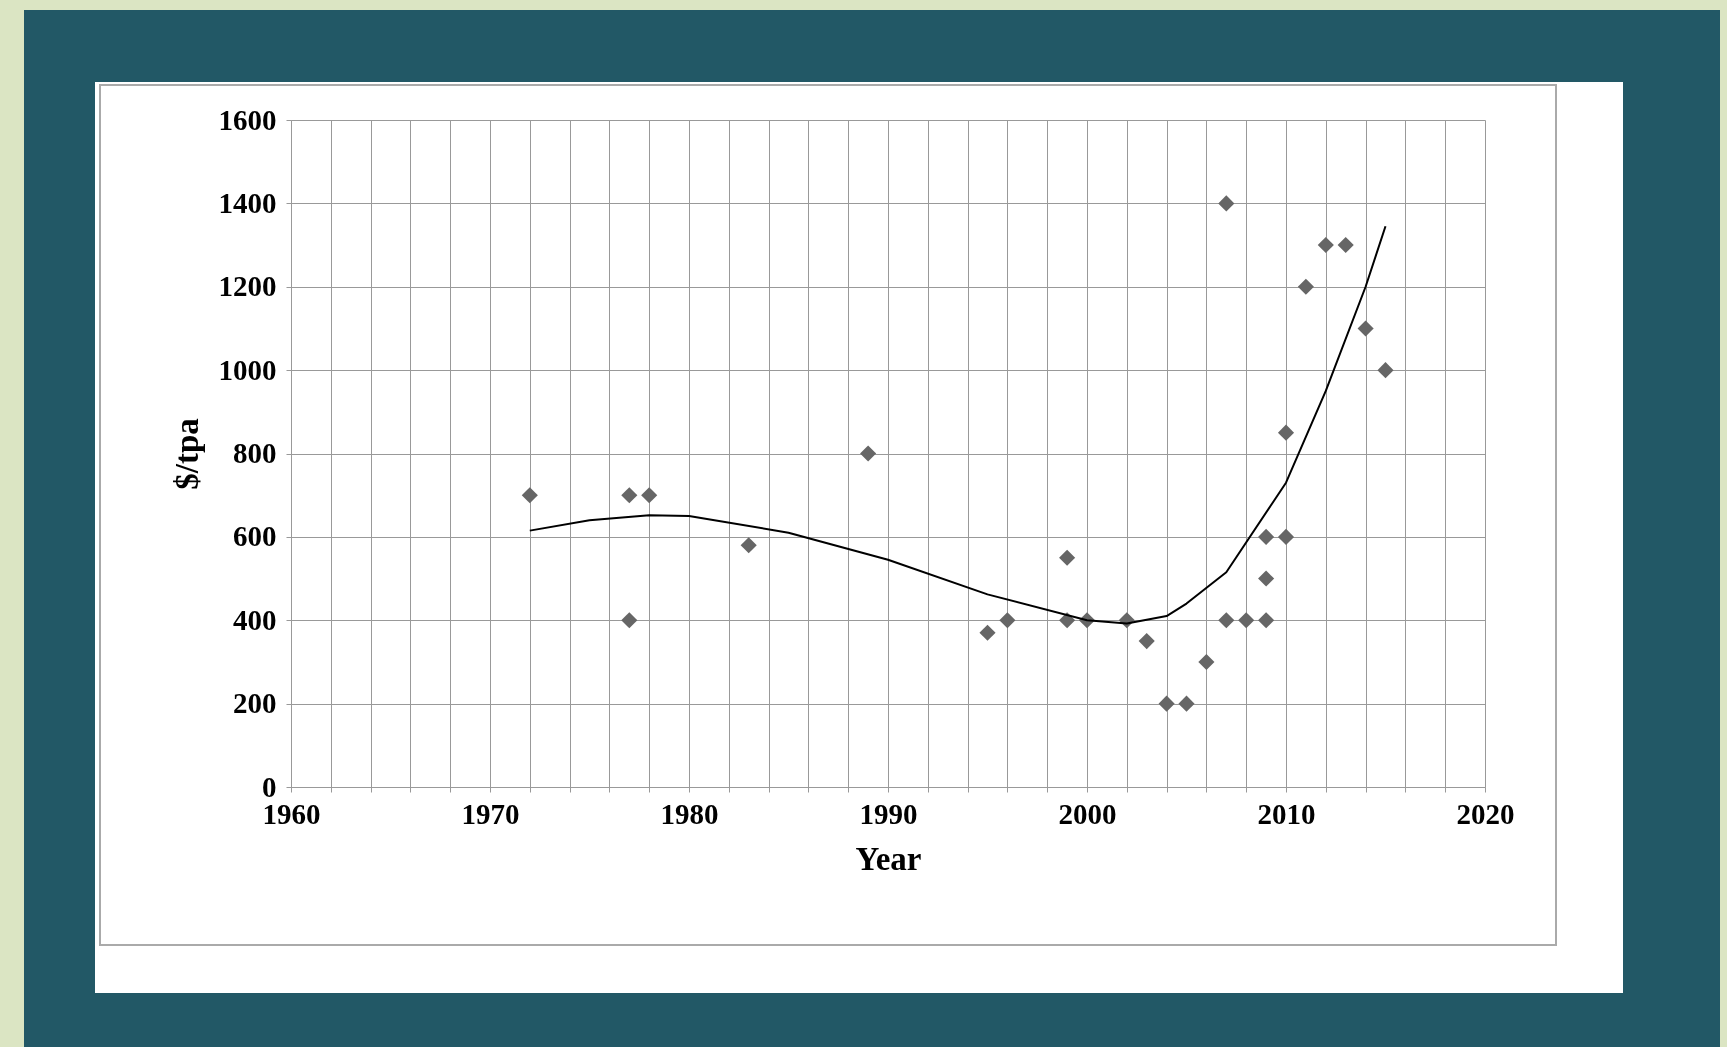 The height and width of the screenshot is (1047, 1727). Describe the element at coordinates (689, 813) in the screenshot. I see `x-tick-label: 1980` at that location.